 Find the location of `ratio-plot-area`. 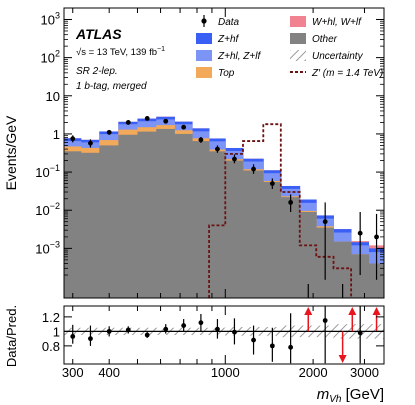

ratio-plot-area is located at coordinates (224, 335).